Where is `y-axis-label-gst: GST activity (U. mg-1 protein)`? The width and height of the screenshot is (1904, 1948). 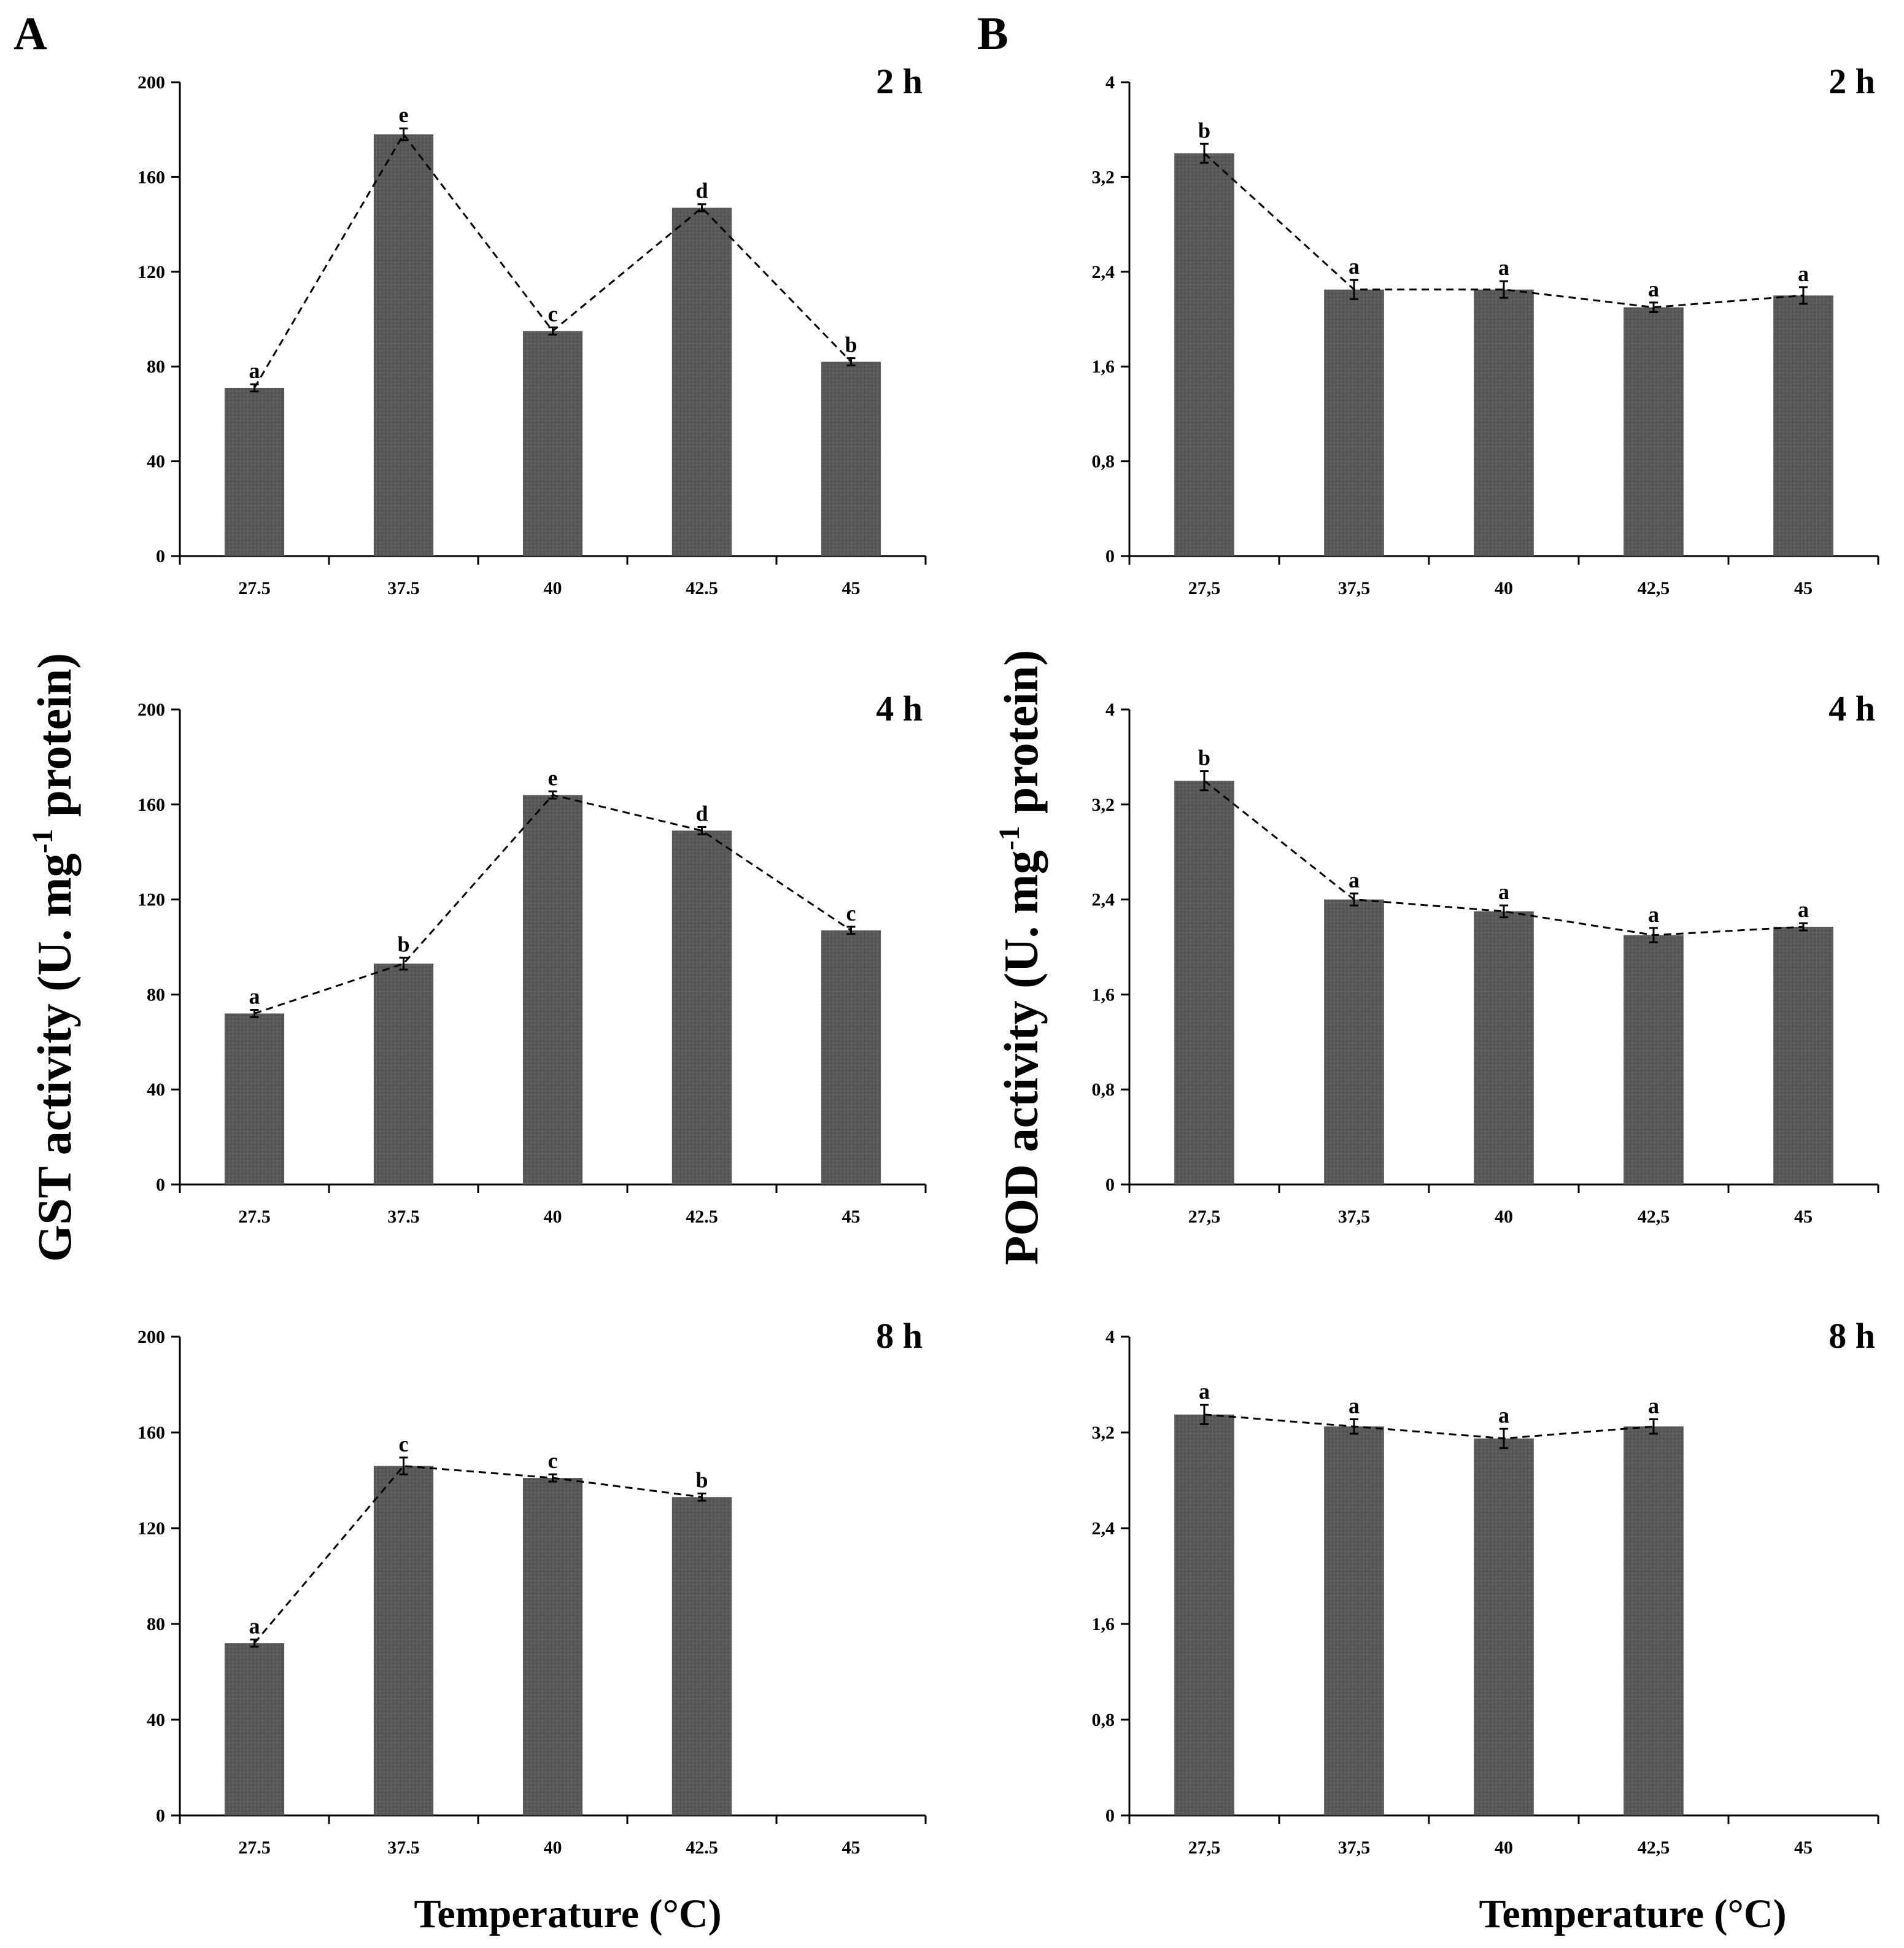 y-axis-label-gst: GST activity (U. mg-1 protein) is located at coordinates (53, 957).